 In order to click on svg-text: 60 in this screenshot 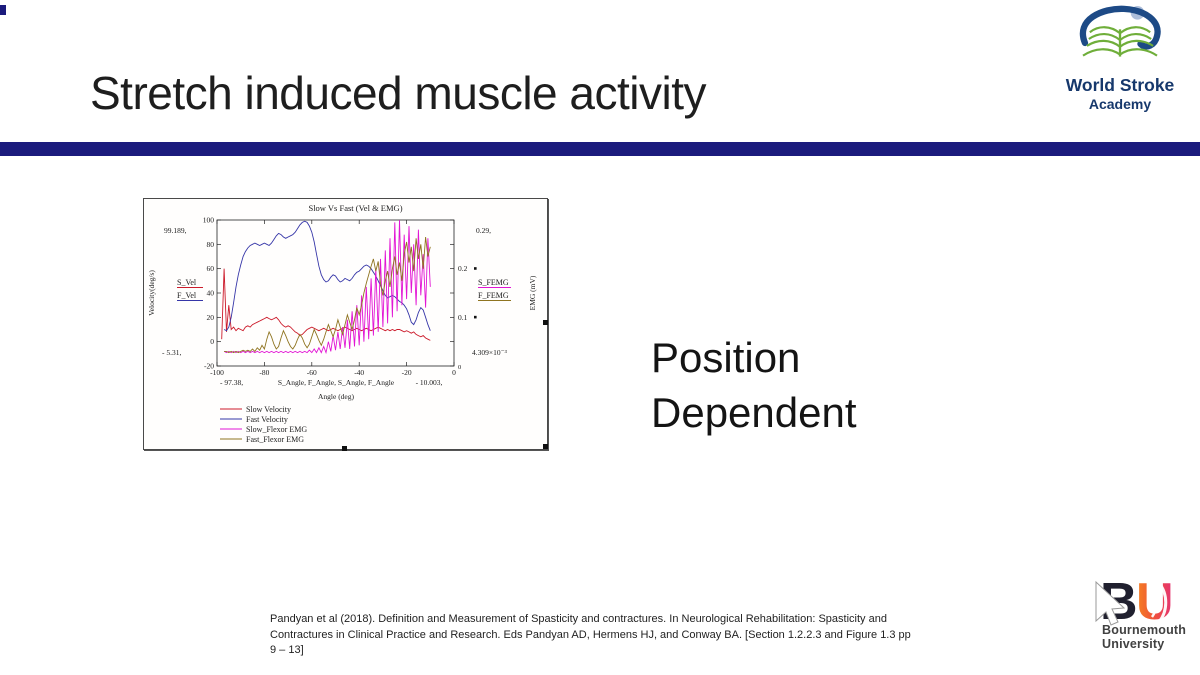, I will do `click(211, 268)`.